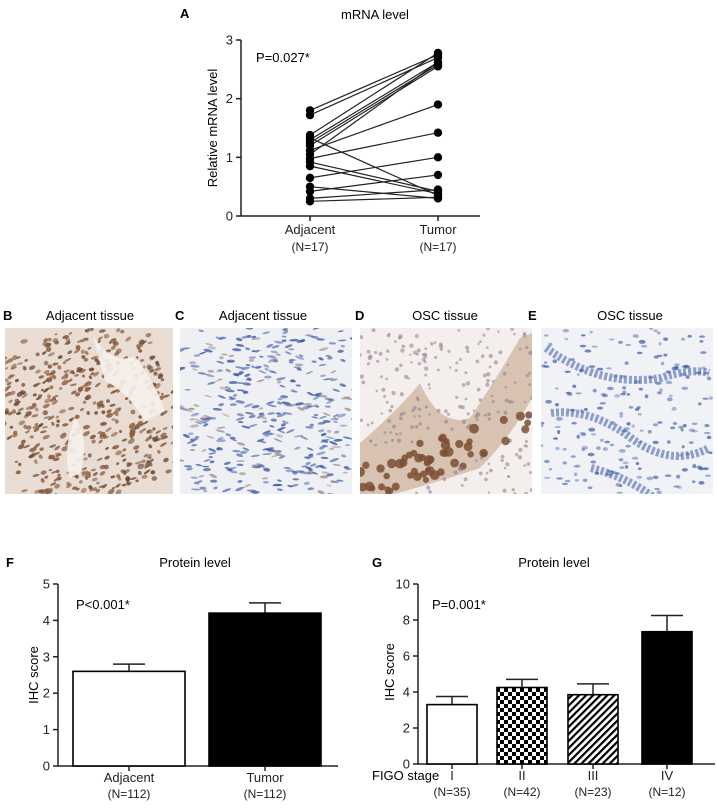  I want to click on chart-f-ylabel: IHC score, so click(33, 675).